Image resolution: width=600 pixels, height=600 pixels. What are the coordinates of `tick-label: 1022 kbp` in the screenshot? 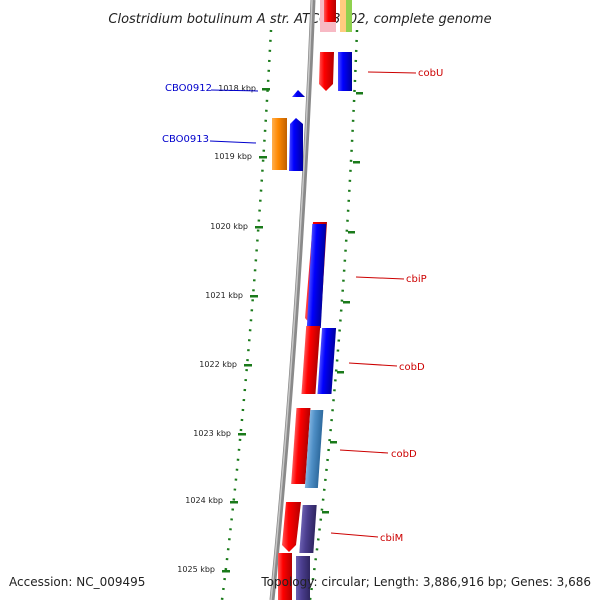 It's located at (218, 364).